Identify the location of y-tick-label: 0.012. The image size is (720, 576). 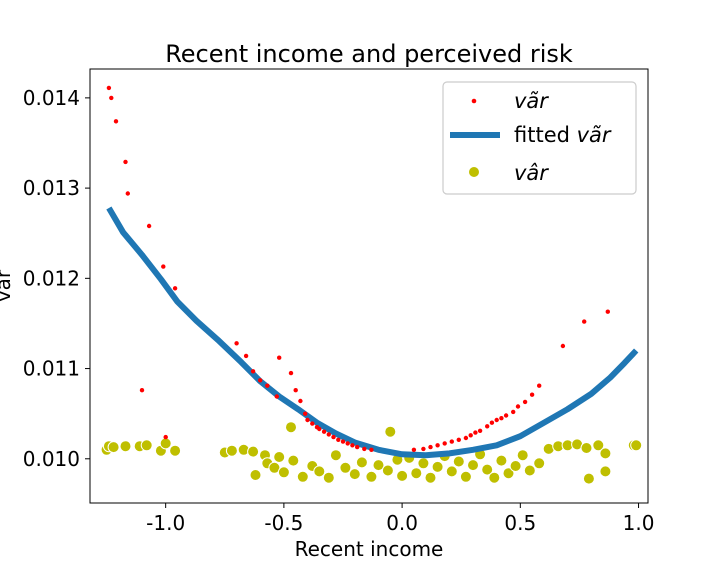
(51, 278).